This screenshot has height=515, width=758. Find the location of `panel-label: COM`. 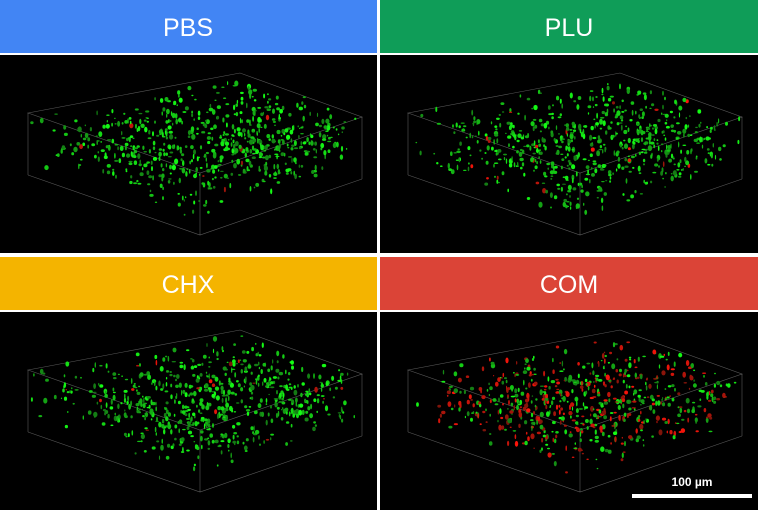

panel-label: COM is located at coordinates (569, 285).